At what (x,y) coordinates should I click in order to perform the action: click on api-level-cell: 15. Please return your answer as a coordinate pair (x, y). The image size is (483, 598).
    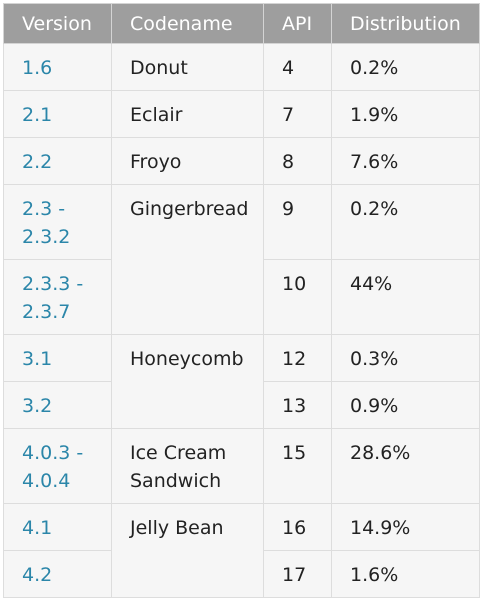
    Looking at the image, I should click on (297, 466).